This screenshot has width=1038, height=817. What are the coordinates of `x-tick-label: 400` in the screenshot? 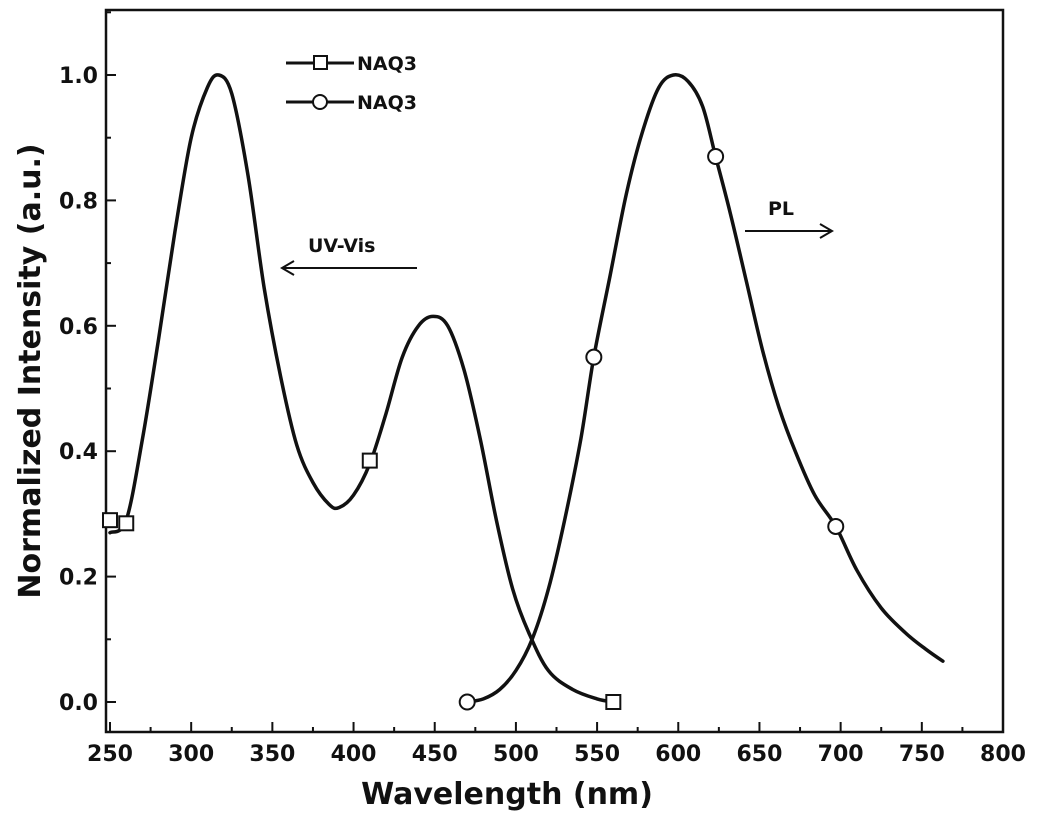 It's located at (354, 754).